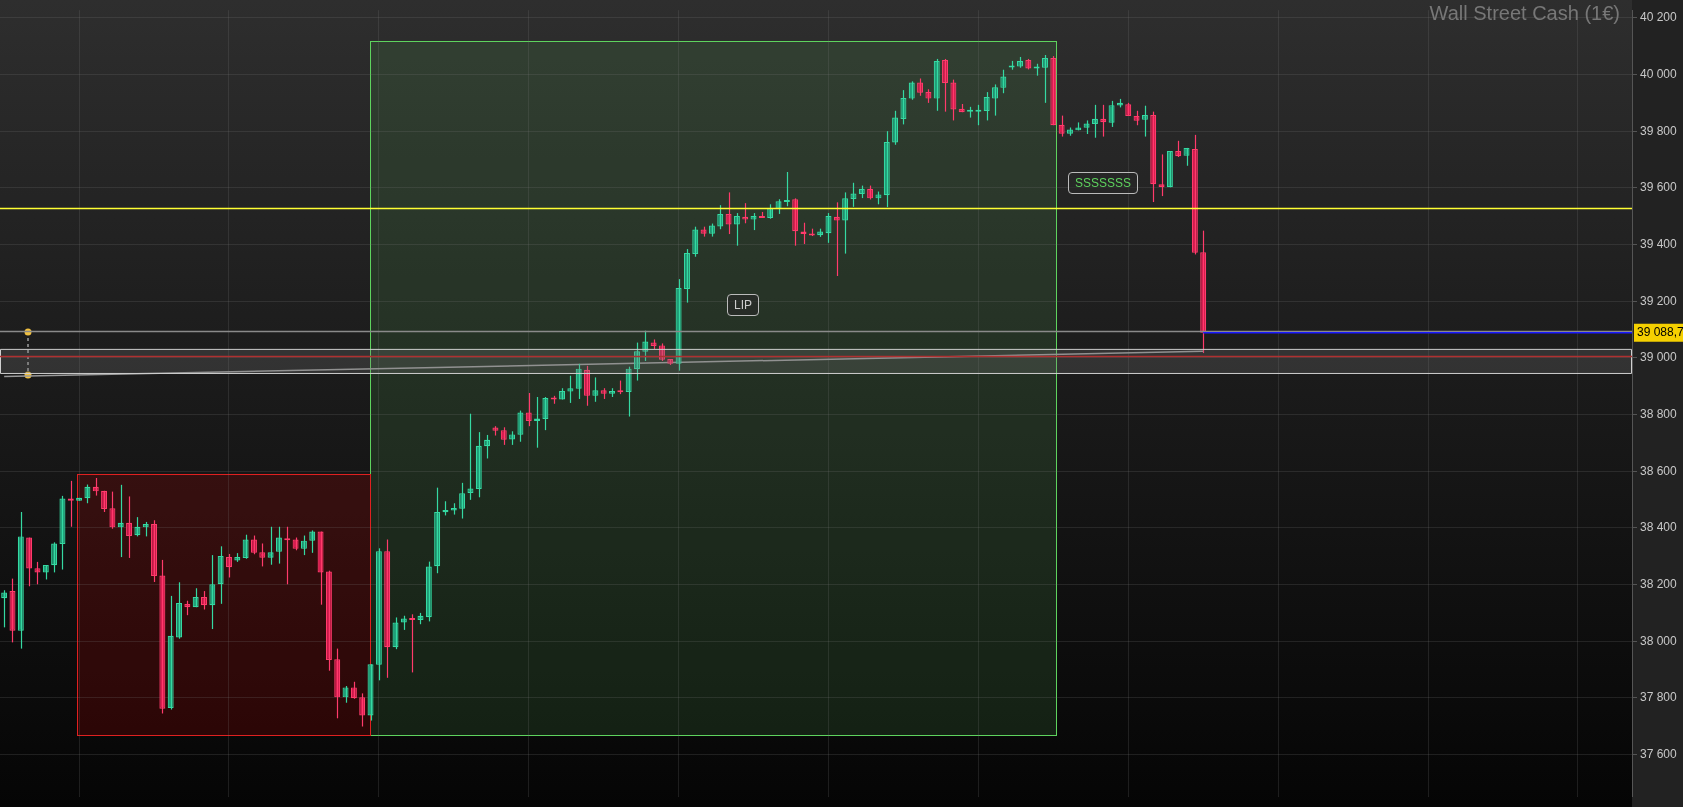 The image size is (1683, 807). What do you see at coordinates (1659, 300) in the screenshot?
I see `y-tick-label: 39 200` at bounding box center [1659, 300].